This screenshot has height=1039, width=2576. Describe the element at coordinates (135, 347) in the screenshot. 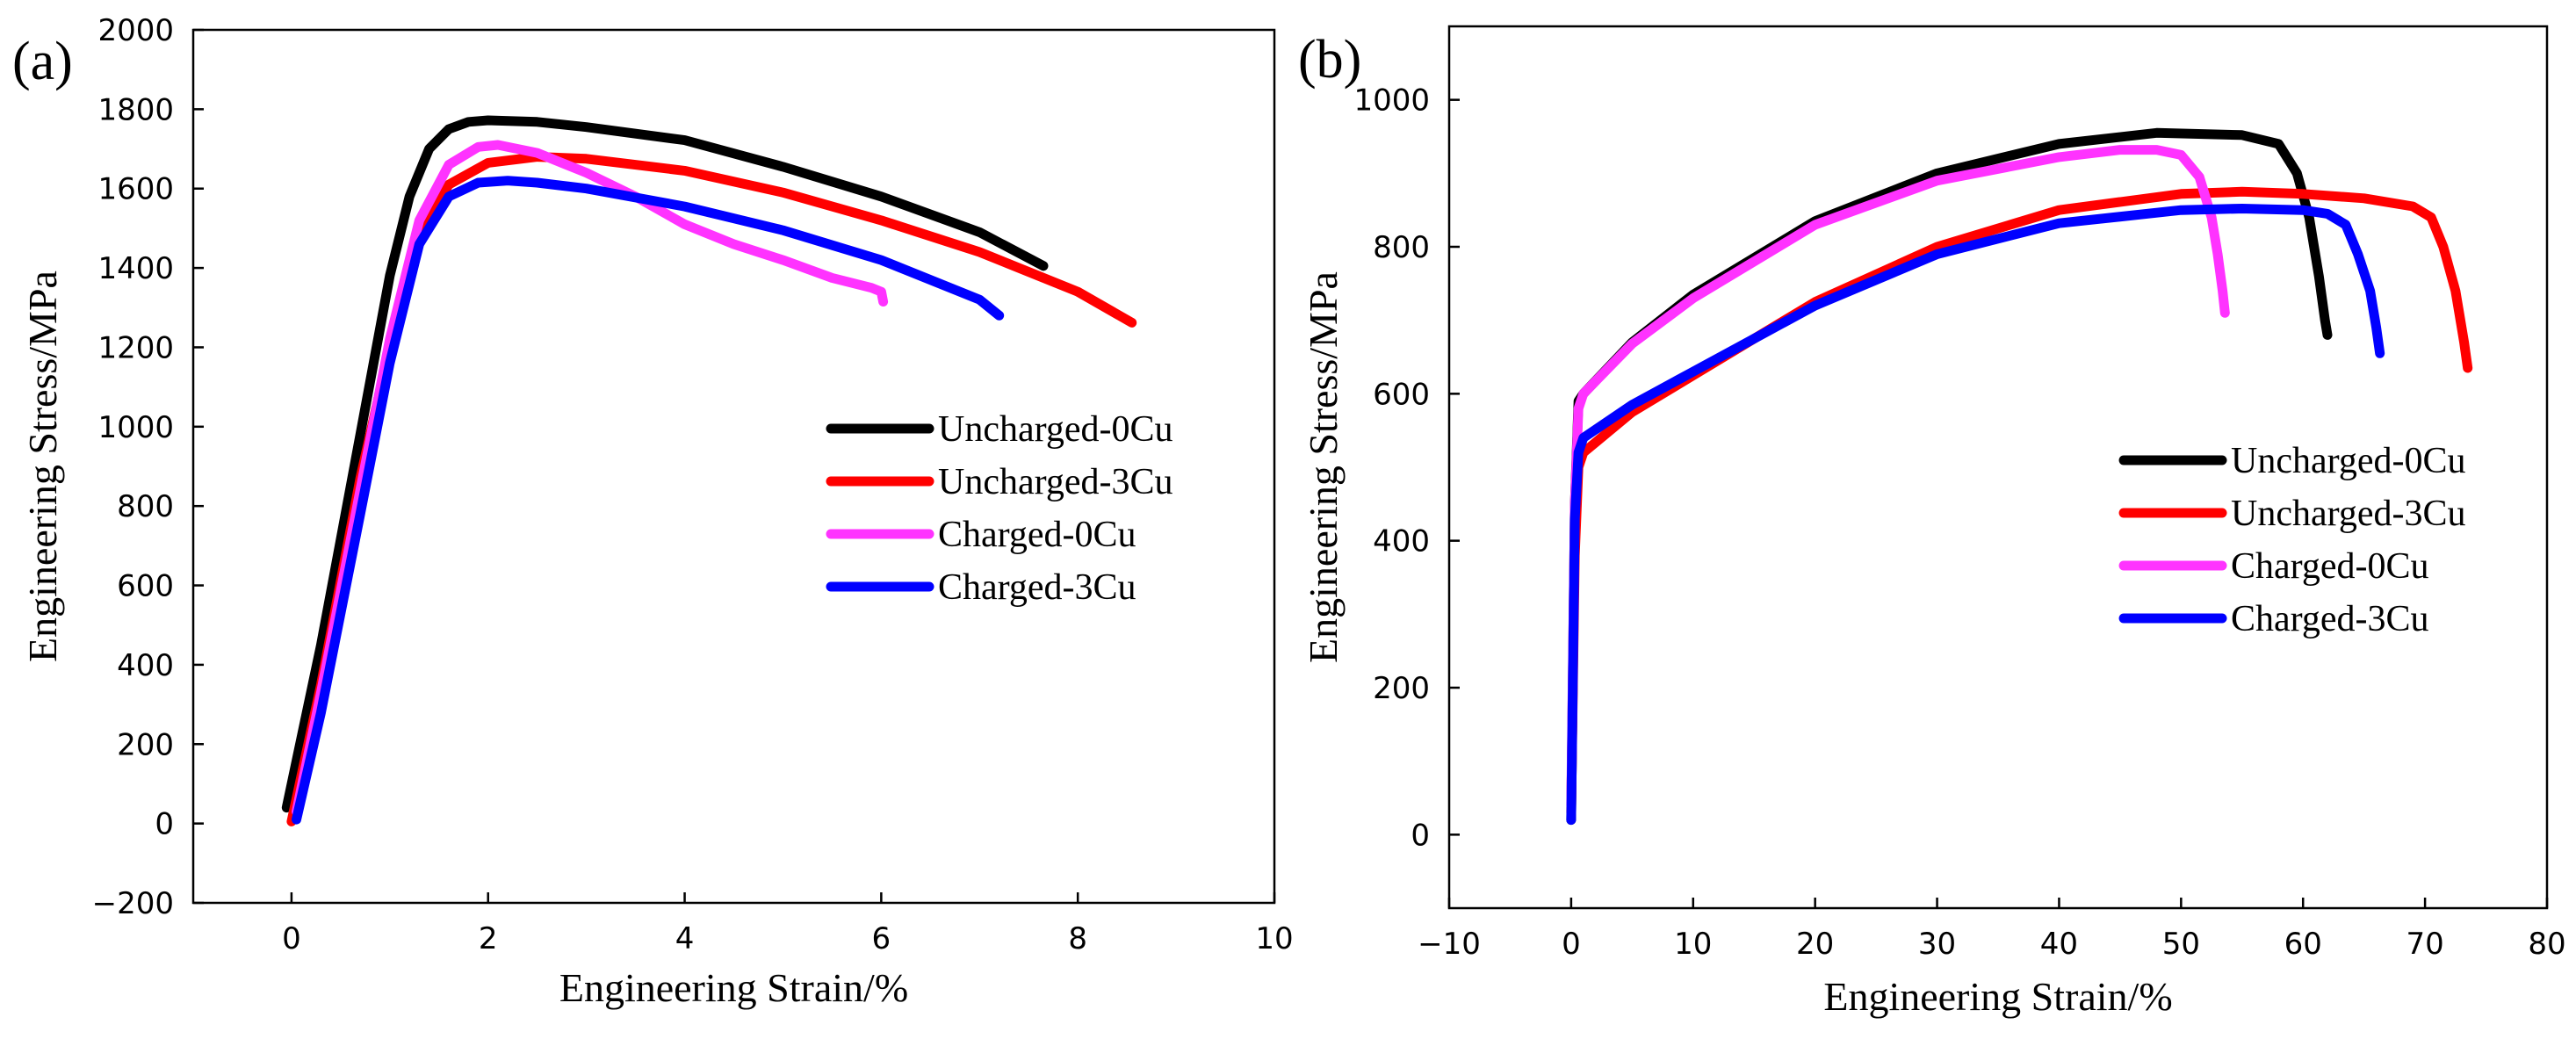

I see `y-tick-label: 1200` at that location.